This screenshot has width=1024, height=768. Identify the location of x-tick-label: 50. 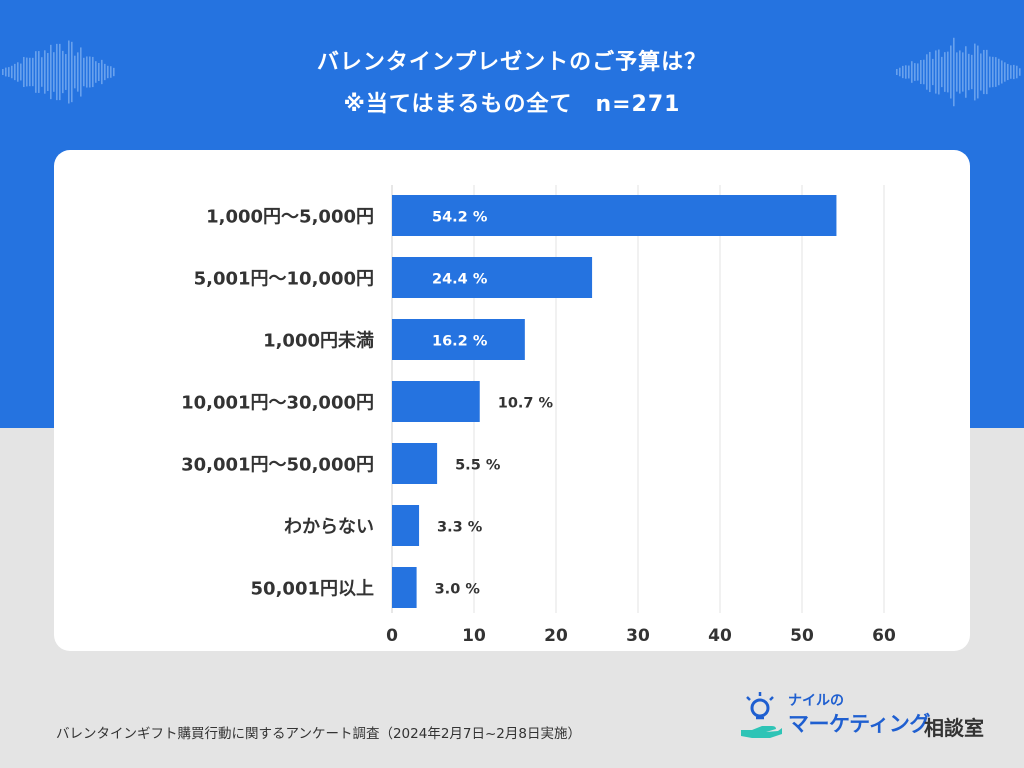
(802, 636).